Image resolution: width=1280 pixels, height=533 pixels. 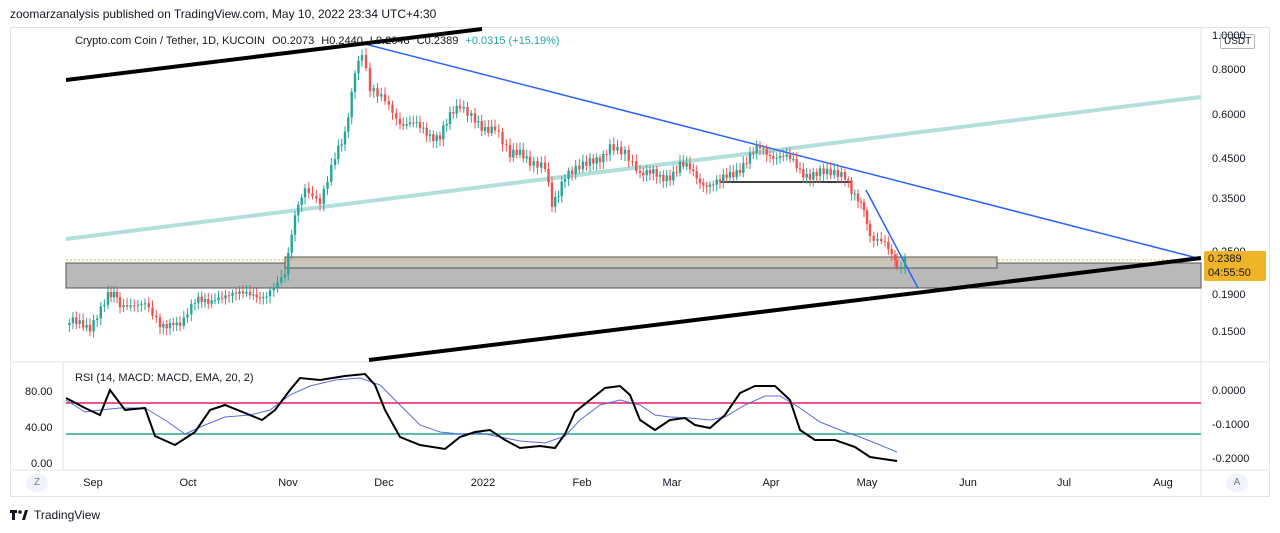 I want to click on rsi-tick: 0.00, so click(x=42, y=464).